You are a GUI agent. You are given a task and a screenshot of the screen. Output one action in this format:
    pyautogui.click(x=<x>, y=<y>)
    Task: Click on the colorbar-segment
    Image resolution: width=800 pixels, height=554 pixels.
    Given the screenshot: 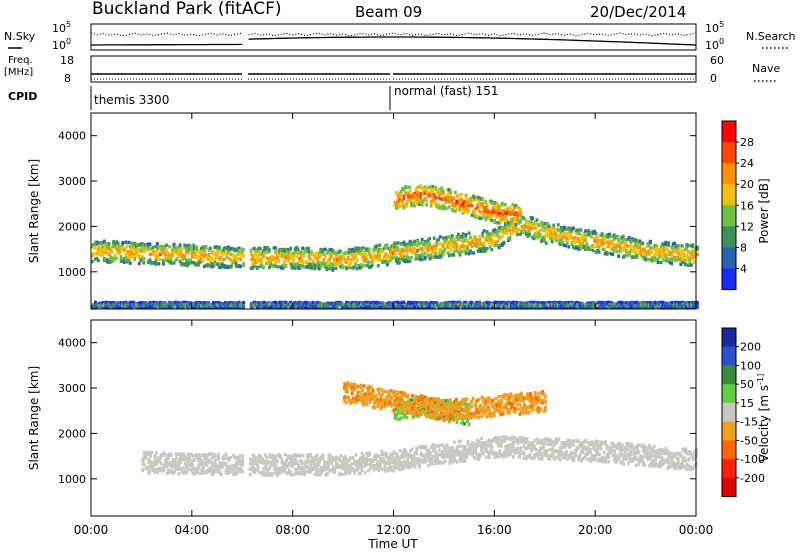 What is the action you would take?
    pyautogui.click(x=729, y=132)
    